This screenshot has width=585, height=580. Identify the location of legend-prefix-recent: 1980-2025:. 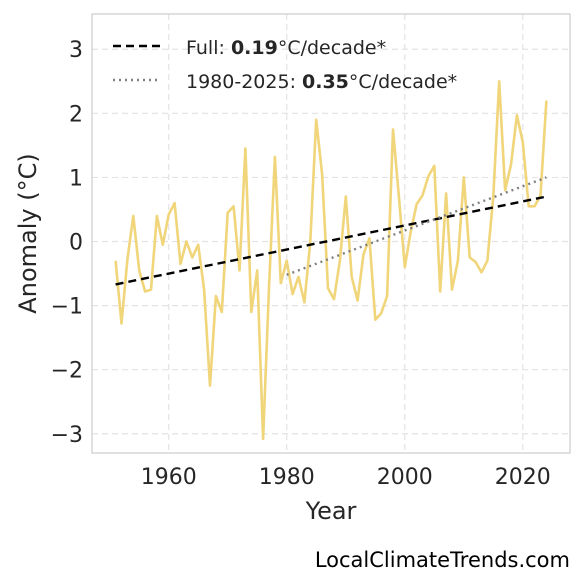
(244, 82).